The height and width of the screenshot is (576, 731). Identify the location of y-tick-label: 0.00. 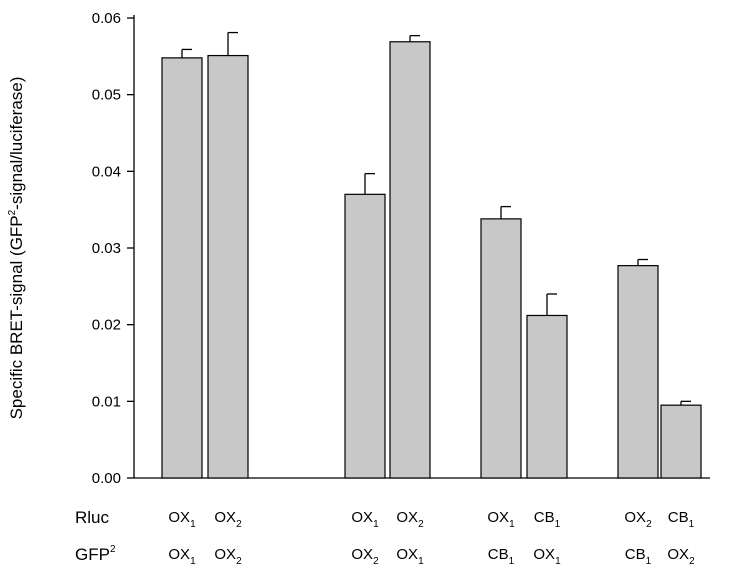
(106, 478).